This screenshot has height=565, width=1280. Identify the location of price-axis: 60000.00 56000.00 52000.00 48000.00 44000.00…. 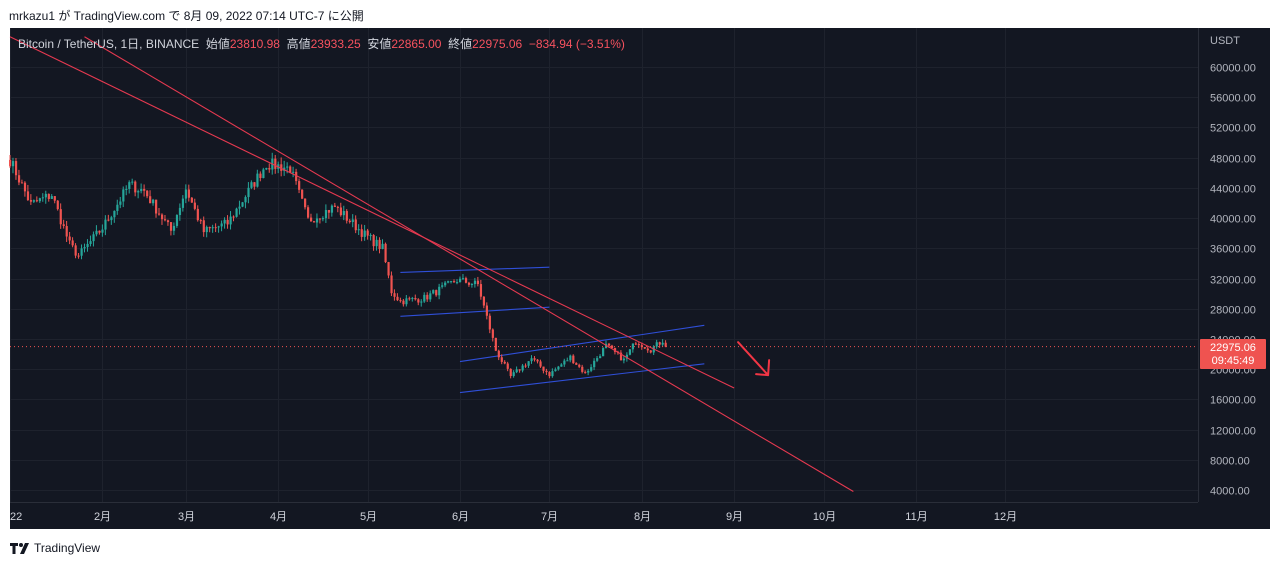
(1233, 280).